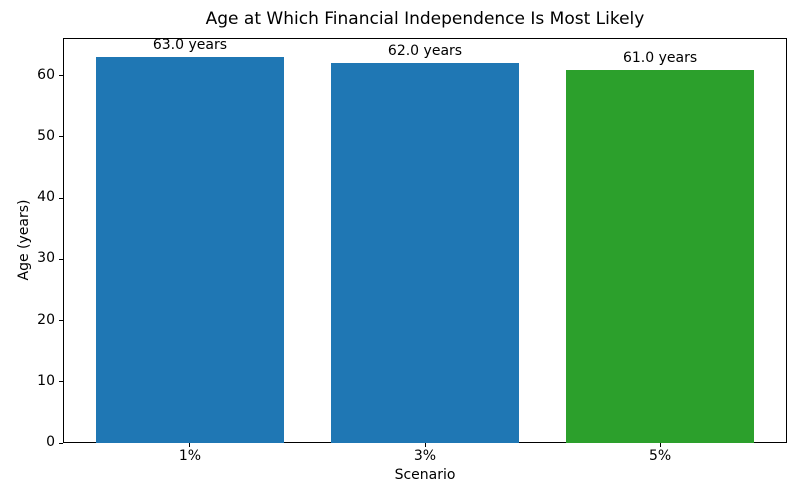 Image resolution: width=800 pixels, height=500 pixels. Describe the element at coordinates (46, 258) in the screenshot. I see `y-tick-label: 30` at that location.